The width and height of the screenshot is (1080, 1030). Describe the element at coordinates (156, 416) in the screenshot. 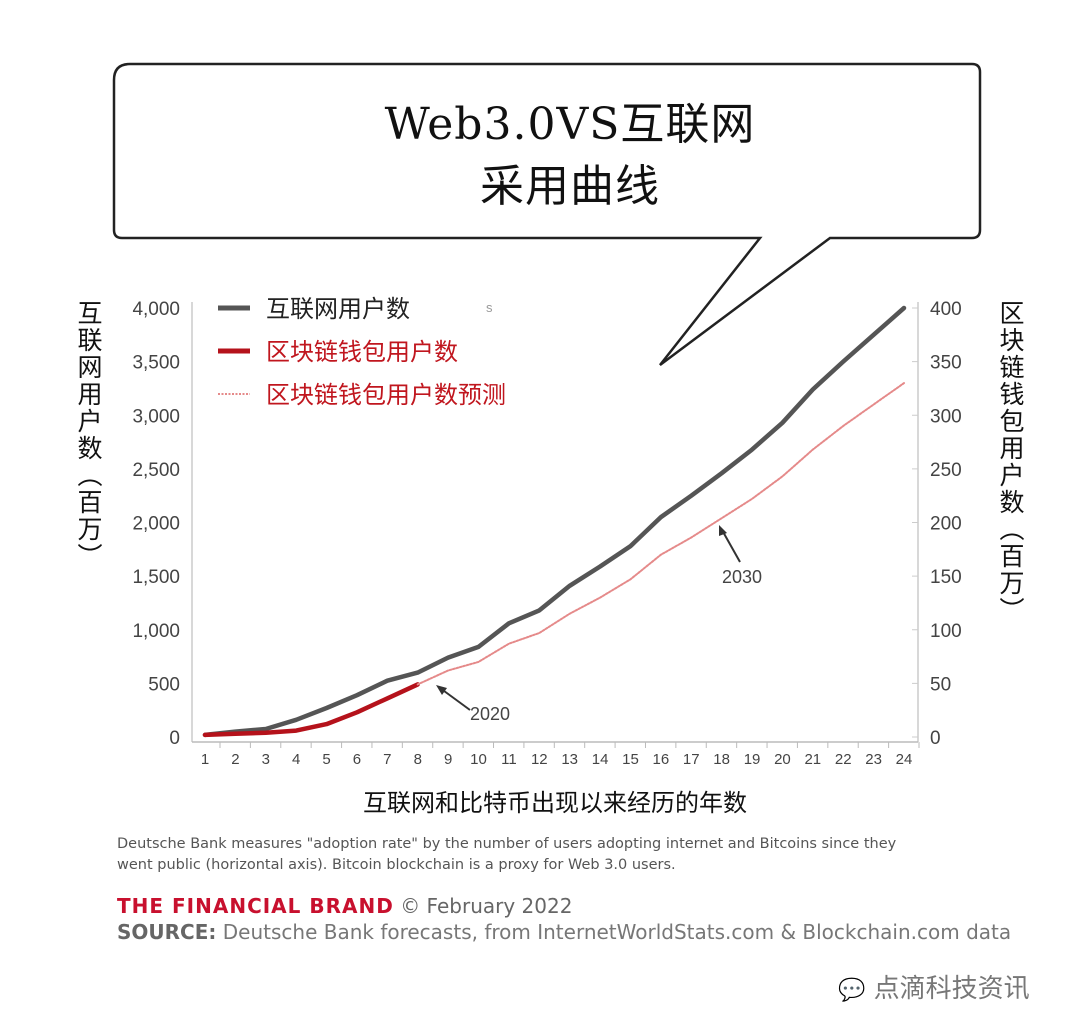

I see `y-left-tick-label: 3,000` at that location.